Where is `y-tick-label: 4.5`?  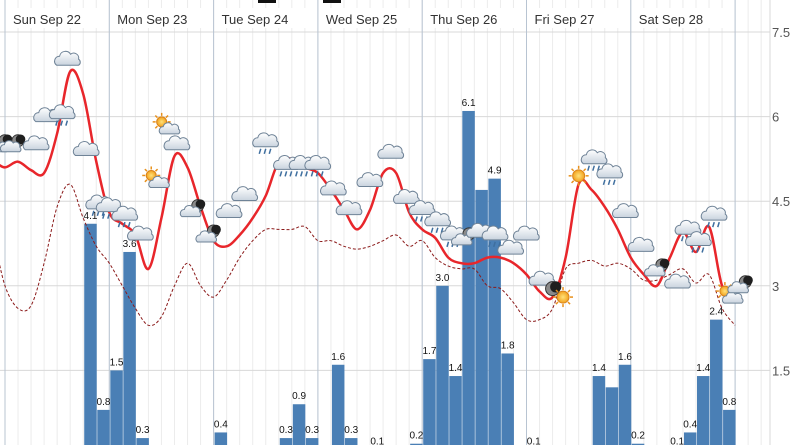
y-tick-label: 4.5 is located at coordinates (781, 201).